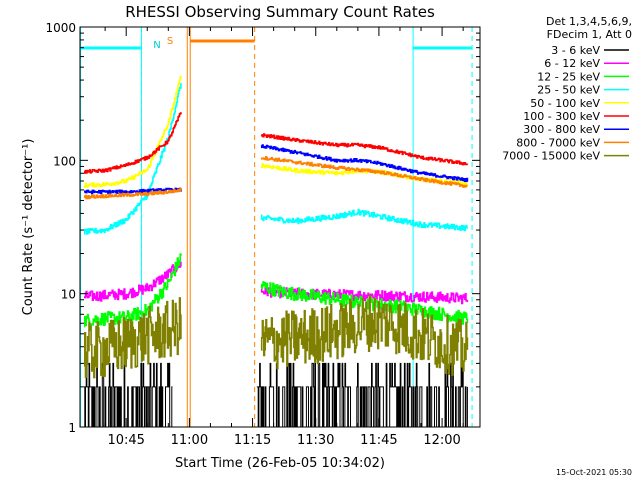 This screenshot has width=640, height=484. I want to click on night-flag-label: N, so click(156, 45).